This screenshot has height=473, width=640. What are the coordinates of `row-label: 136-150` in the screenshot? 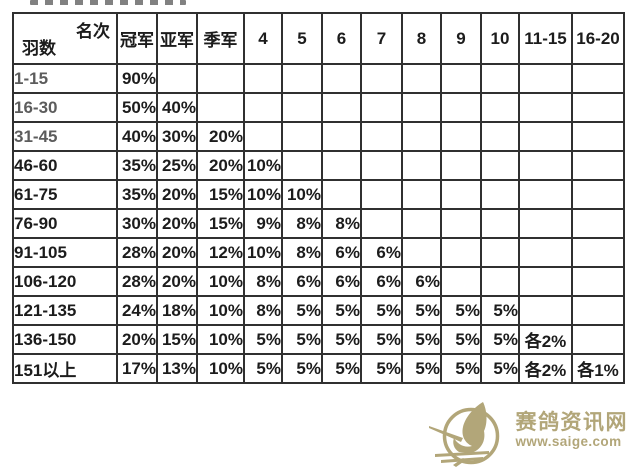 It's located at (65, 339).